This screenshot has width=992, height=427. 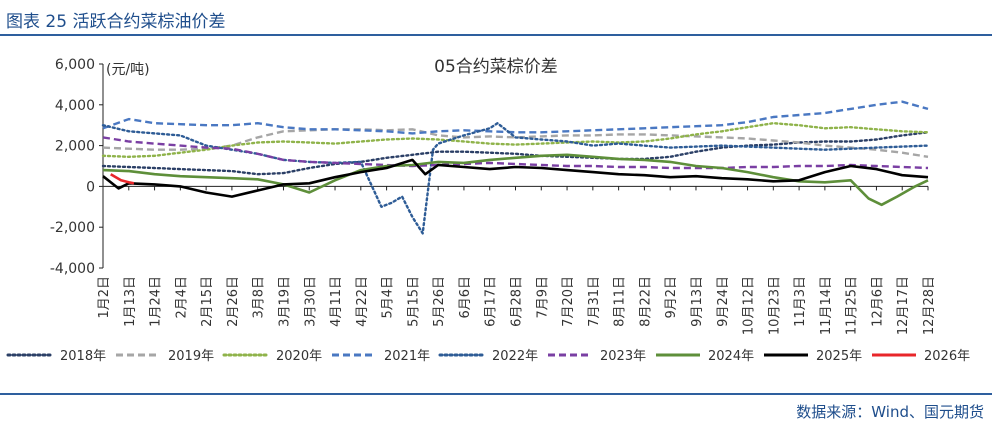 I want to click on y-tick-label: 2,000, so click(x=75, y=147).